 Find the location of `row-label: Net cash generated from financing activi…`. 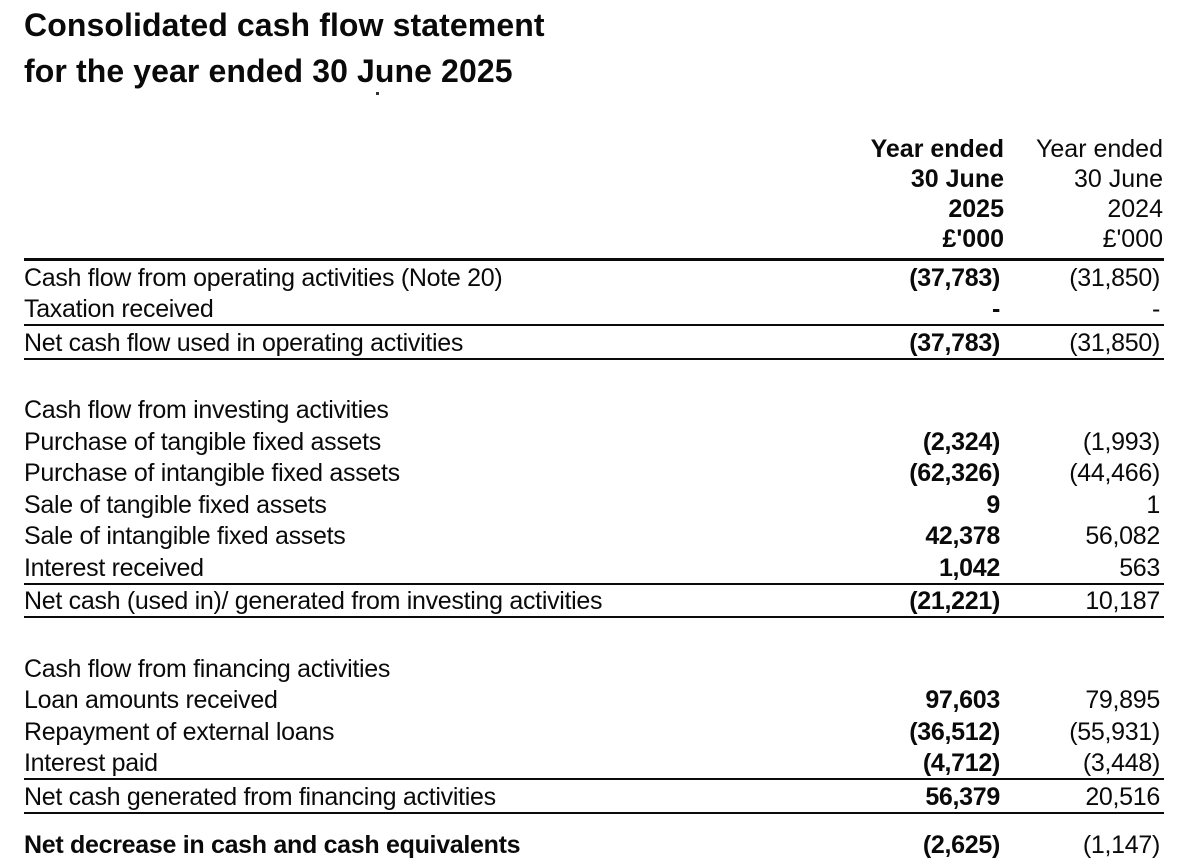

row-label: Net cash generated from financing activi… is located at coordinates (260, 796).